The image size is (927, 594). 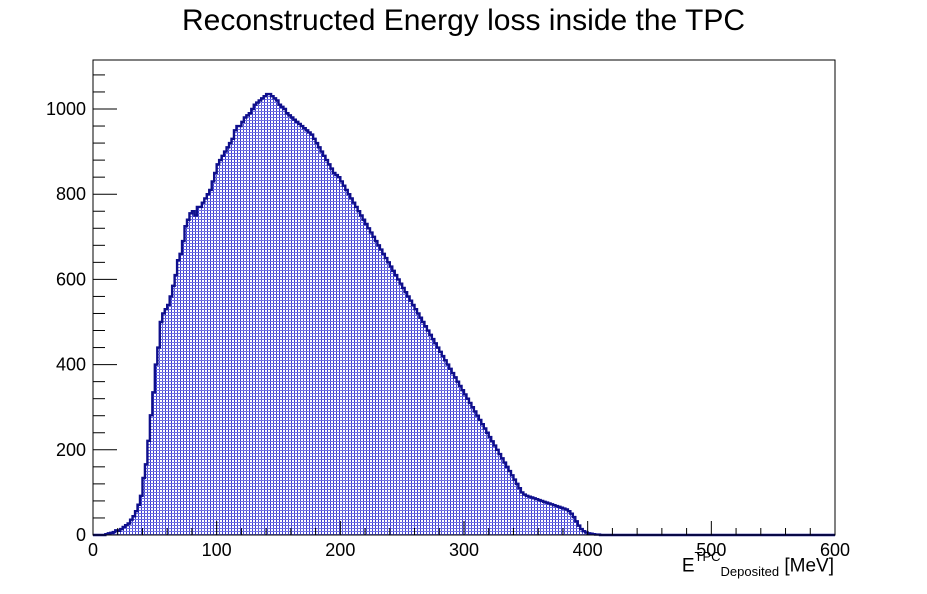 I want to click on y-tick-label: 400, so click(x=71, y=365).